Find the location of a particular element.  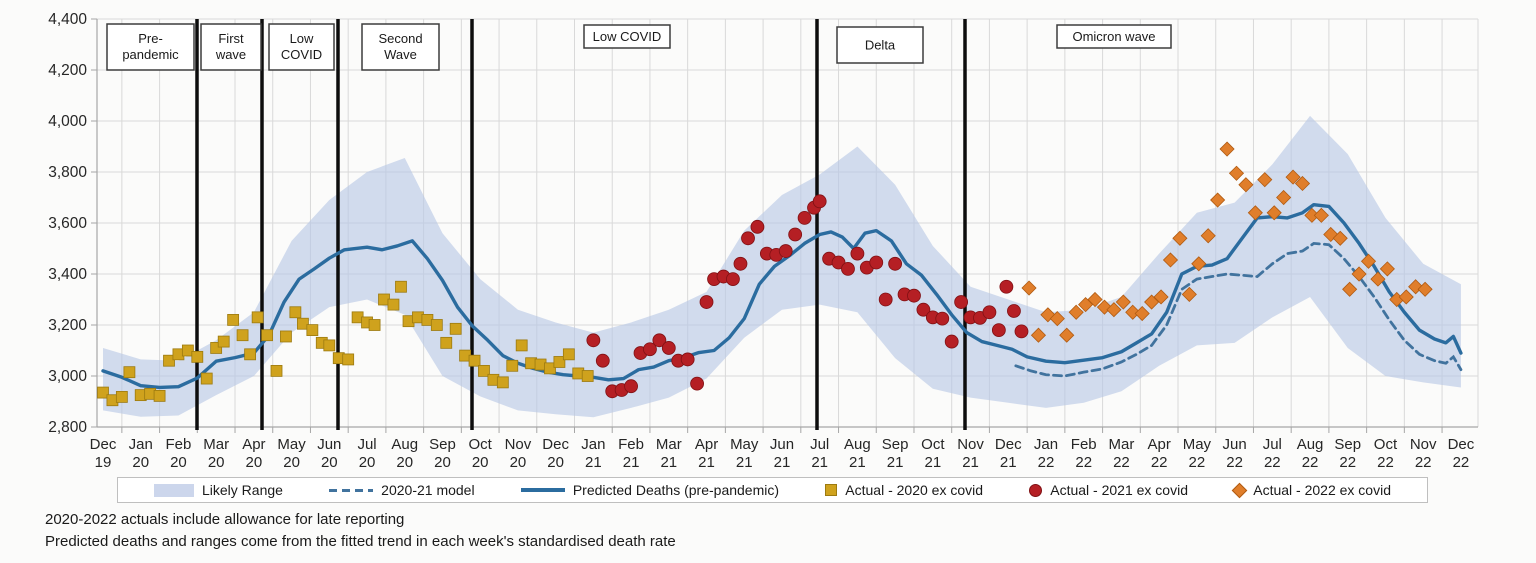

x-tick-label: Mar 20 is located at coordinates (216, 453).